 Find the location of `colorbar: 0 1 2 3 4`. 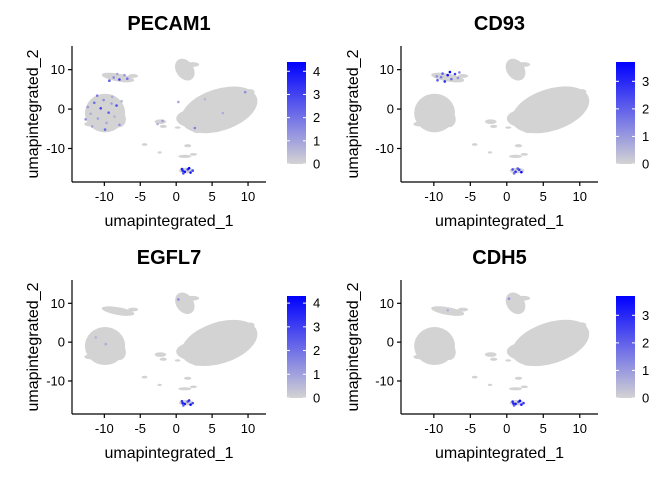

colorbar: 0 1 2 3 4 is located at coordinates (303, 117).